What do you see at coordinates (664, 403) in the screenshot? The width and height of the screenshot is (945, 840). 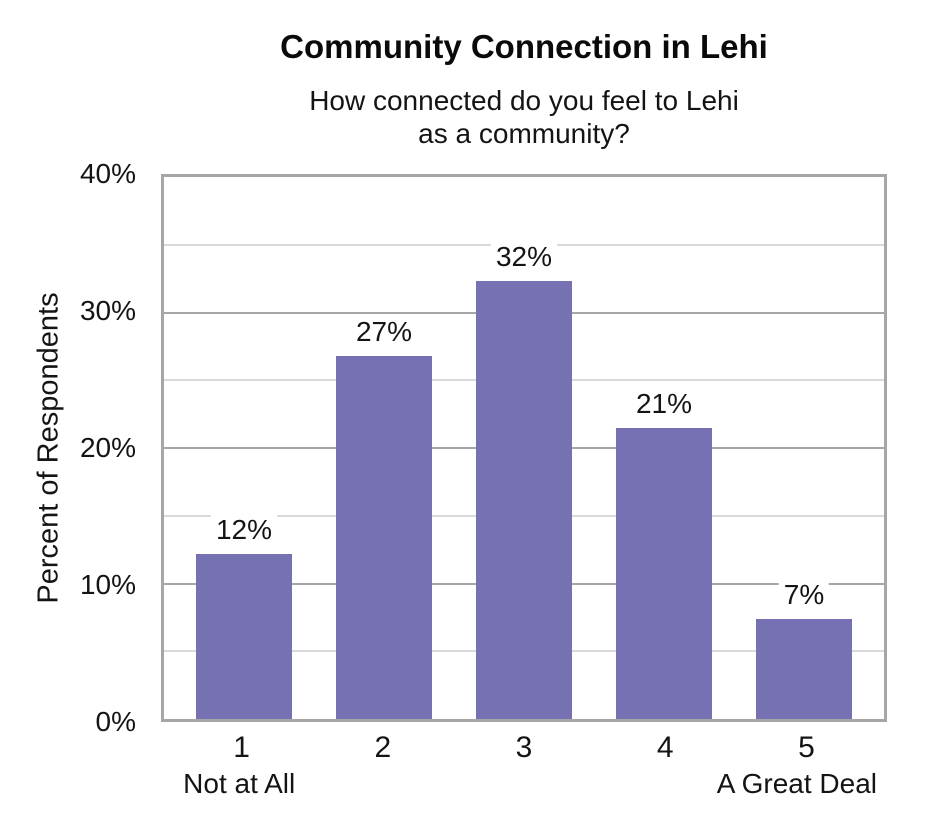 I see `bar-value-label-4: 21%` at bounding box center [664, 403].